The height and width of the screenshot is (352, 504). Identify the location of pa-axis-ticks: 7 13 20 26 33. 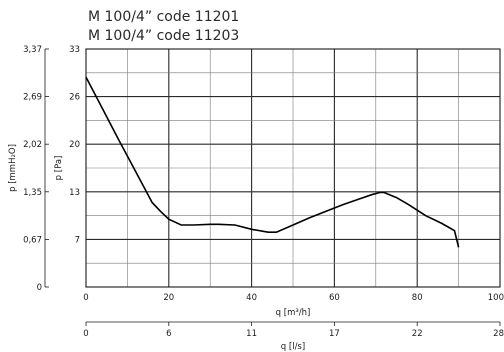
(74, 145).